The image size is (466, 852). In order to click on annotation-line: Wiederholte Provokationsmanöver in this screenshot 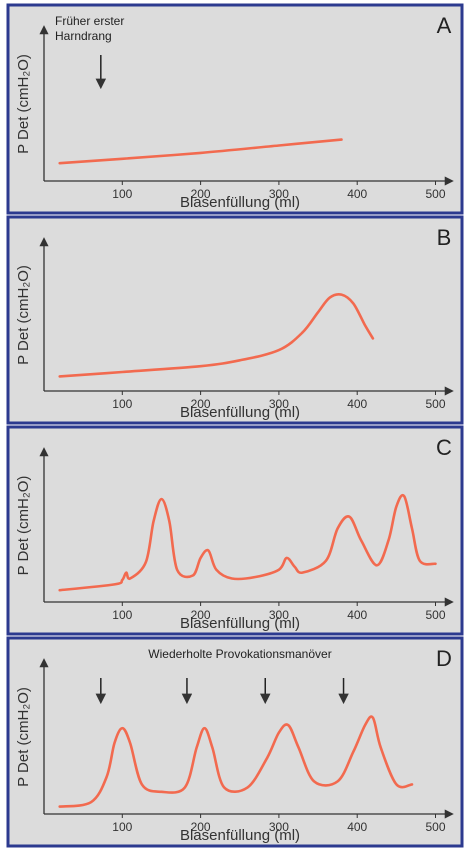, I will do `click(239, 654)`.